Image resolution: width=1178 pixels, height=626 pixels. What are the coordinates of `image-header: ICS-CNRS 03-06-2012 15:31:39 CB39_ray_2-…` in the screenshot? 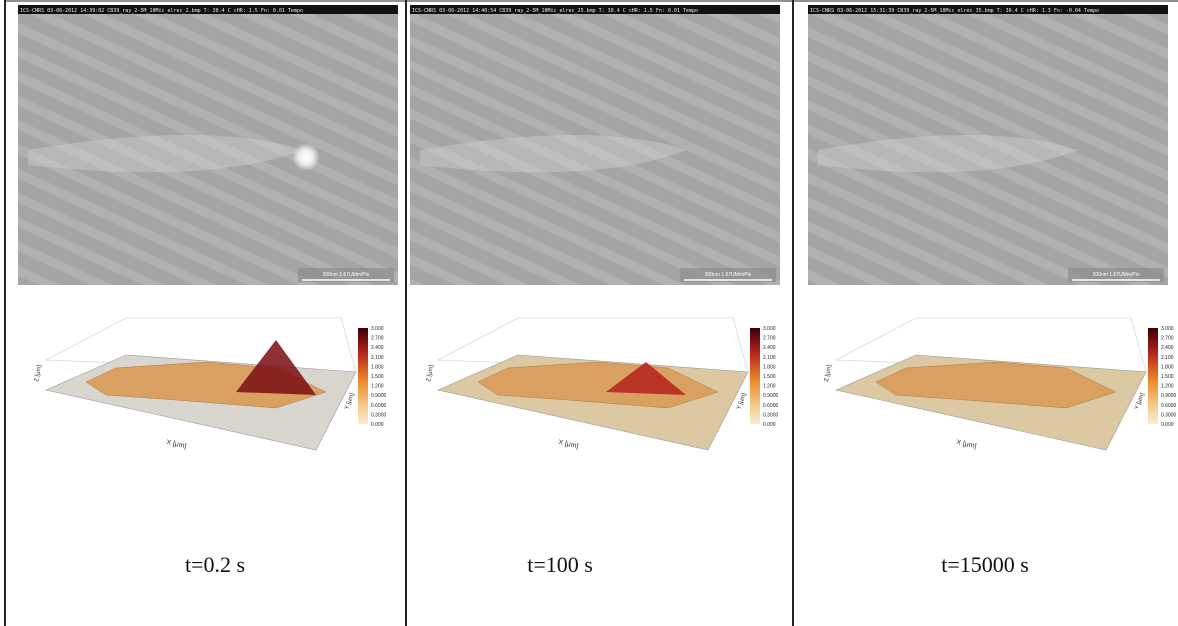 It's located at (954, 11).